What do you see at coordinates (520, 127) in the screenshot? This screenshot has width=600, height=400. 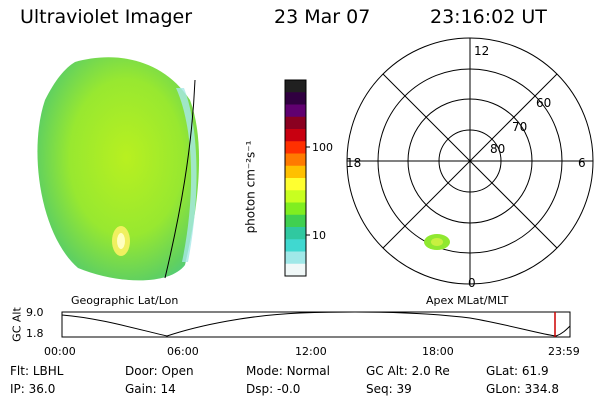 I see `lat-label-70: 70` at bounding box center [520, 127].